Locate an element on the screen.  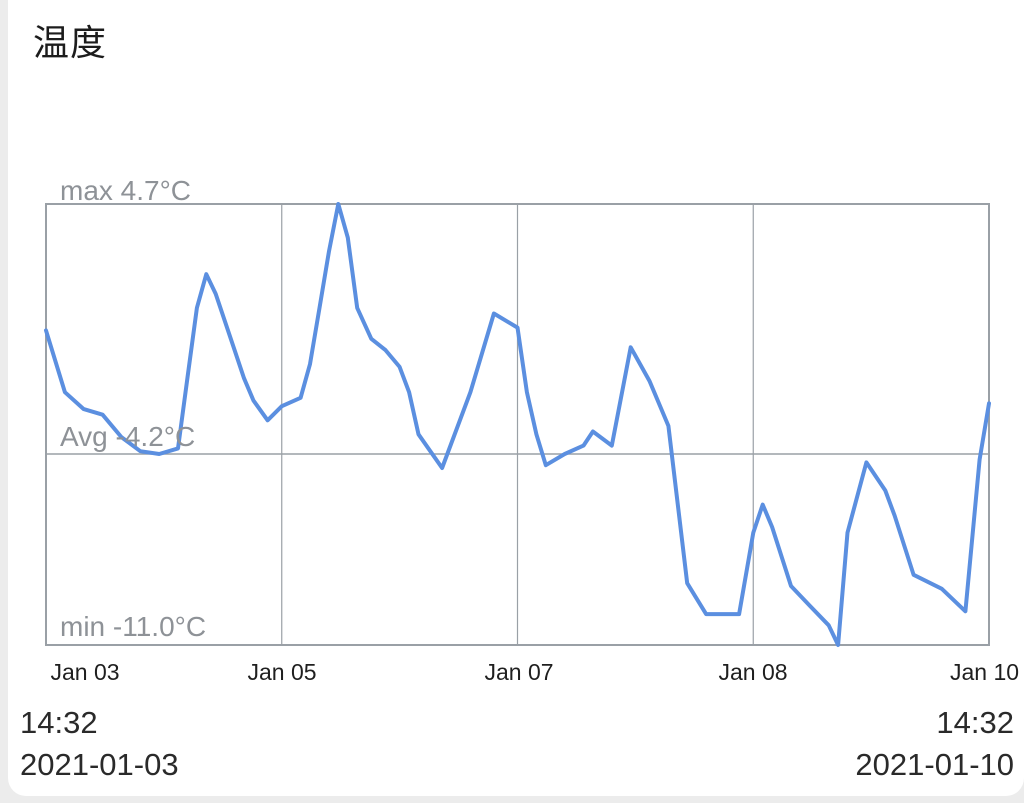
max-label: max 4.7°C is located at coordinates (125, 190).